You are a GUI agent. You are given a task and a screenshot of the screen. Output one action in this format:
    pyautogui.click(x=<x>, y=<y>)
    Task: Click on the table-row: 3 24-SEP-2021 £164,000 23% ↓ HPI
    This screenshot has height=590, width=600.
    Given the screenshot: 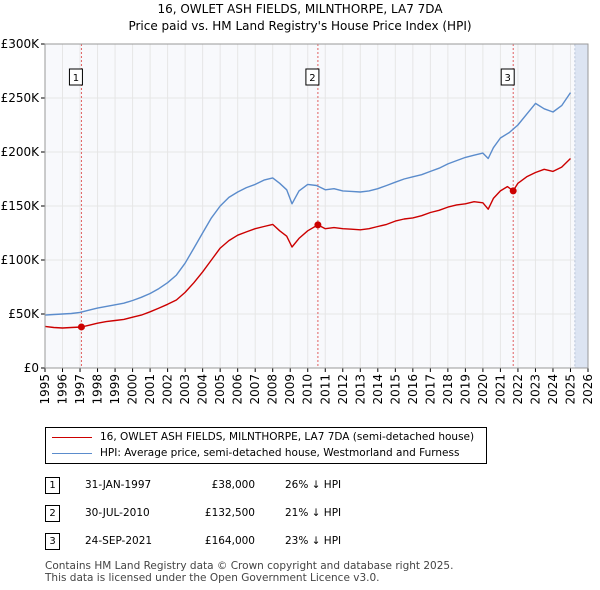 What is the action you would take?
    pyautogui.click(x=193, y=541)
    